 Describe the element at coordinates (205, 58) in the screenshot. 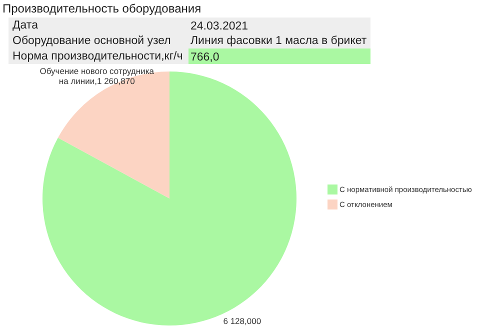

I see `text: 766,0` at that location.